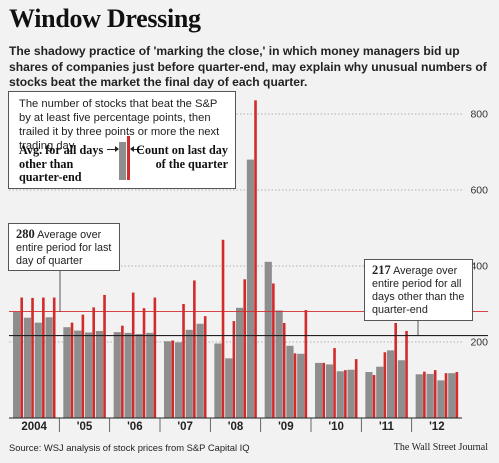  Describe the element at coordinates (122, 161) in the screenshot. I see `legend-swatch-avg` at that location.